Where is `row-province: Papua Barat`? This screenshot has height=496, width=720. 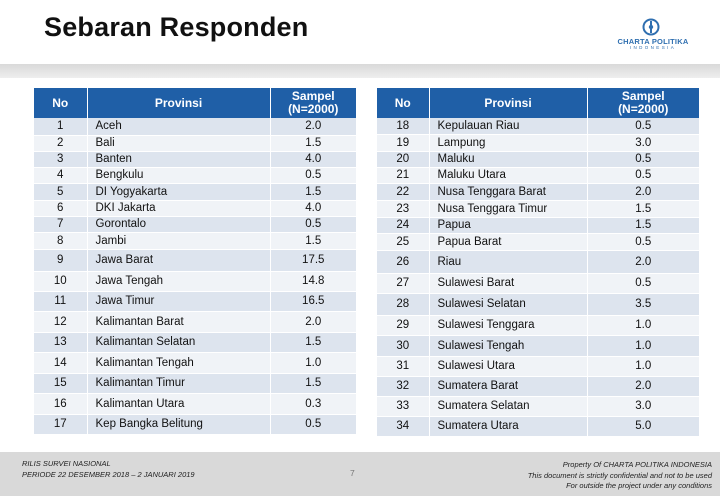
row-province: Papua Barat is located at coordinates (508, 242).